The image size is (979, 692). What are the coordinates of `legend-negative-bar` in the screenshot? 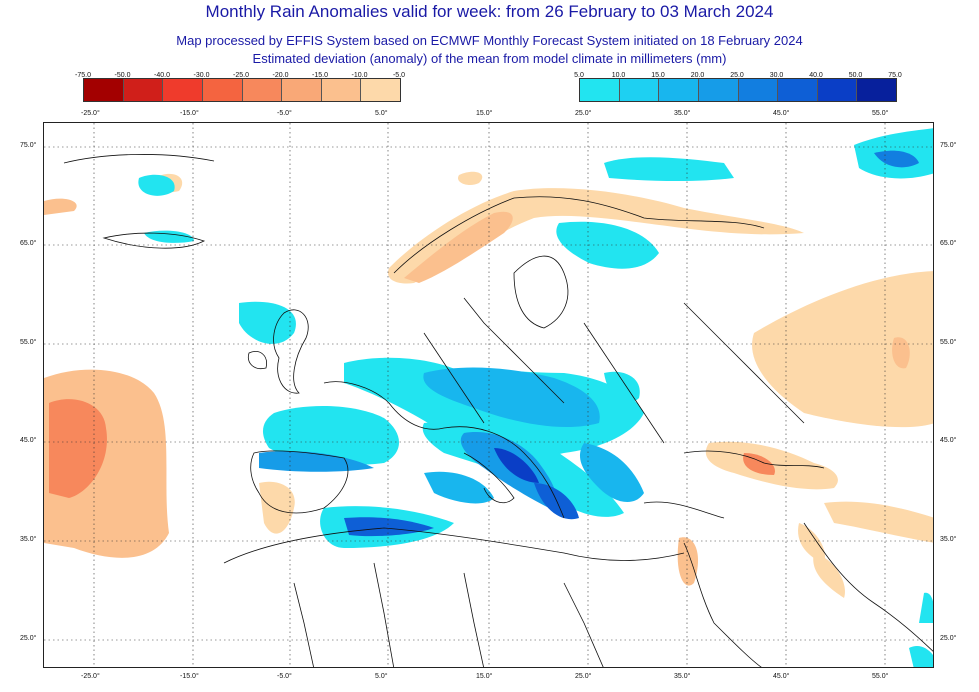 It's located at (242, 90).